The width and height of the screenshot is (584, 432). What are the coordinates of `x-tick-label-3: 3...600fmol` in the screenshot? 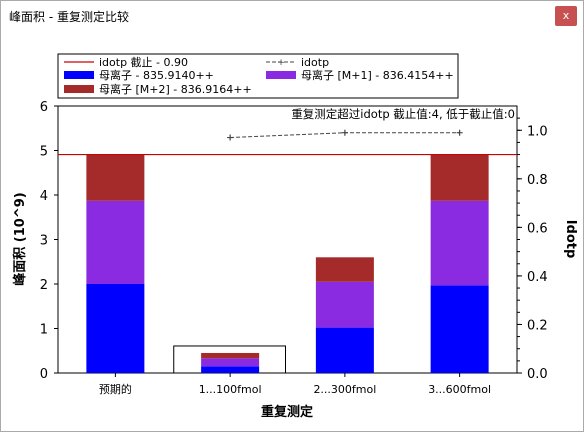 It's located at (459, 389).